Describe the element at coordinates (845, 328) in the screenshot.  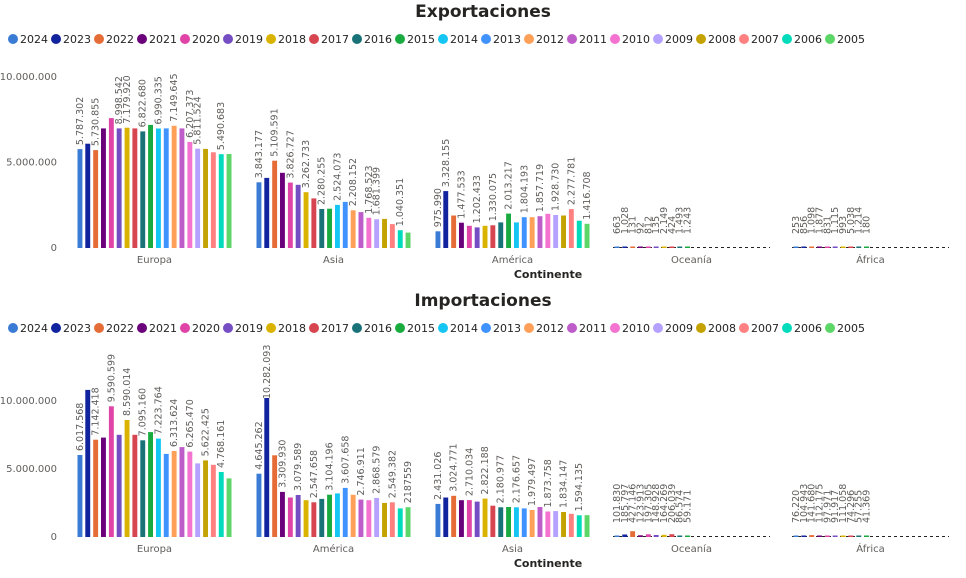
I see `legend-item-2005: 2005` at that location.